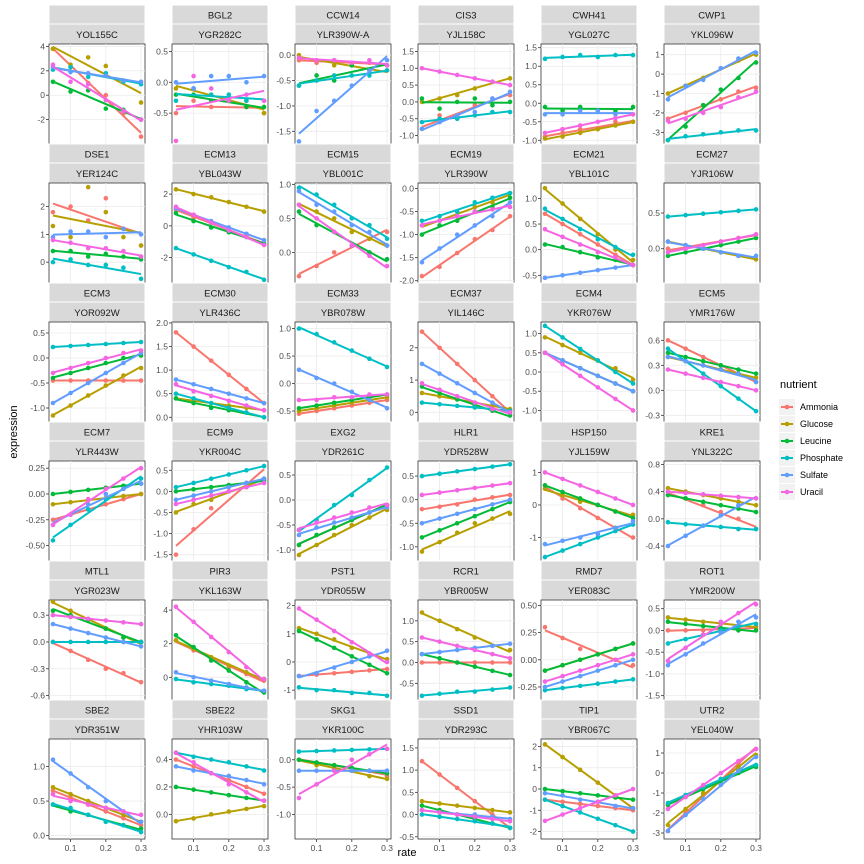  I want to click on y-tick-label: 1.0, so click(285, 329).